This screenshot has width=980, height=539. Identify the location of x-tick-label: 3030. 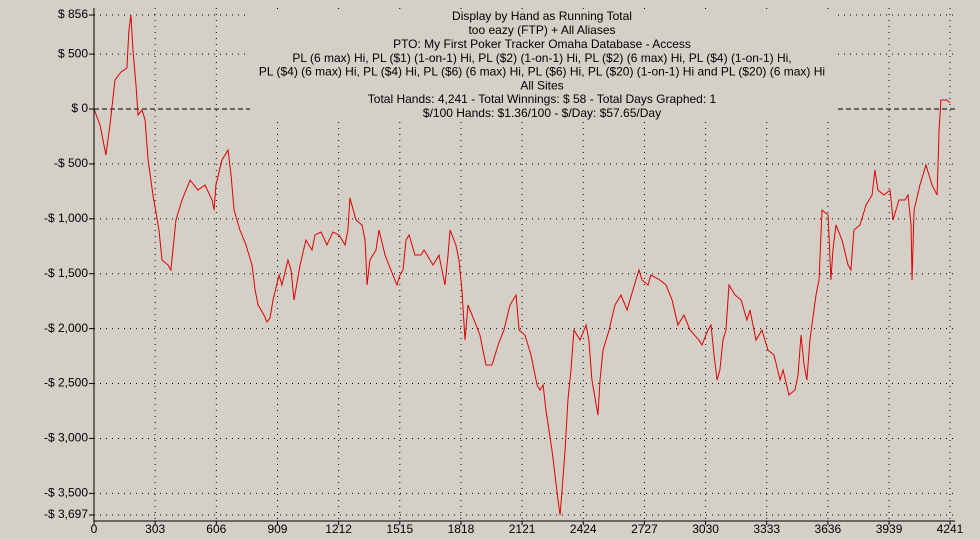
(705, 529).